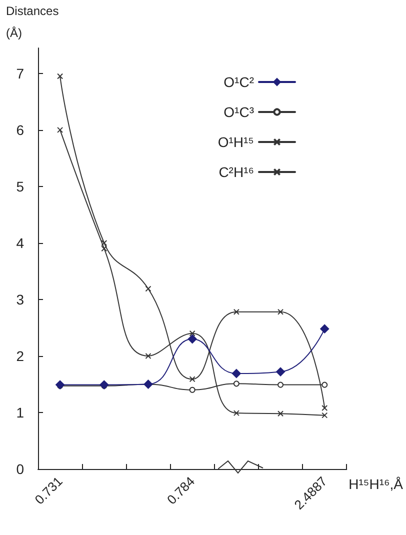 Image resolution: width=406 pixels, height=535 pixels. I want to click on y-axis-title: Distances (Å), so click(32, 22).